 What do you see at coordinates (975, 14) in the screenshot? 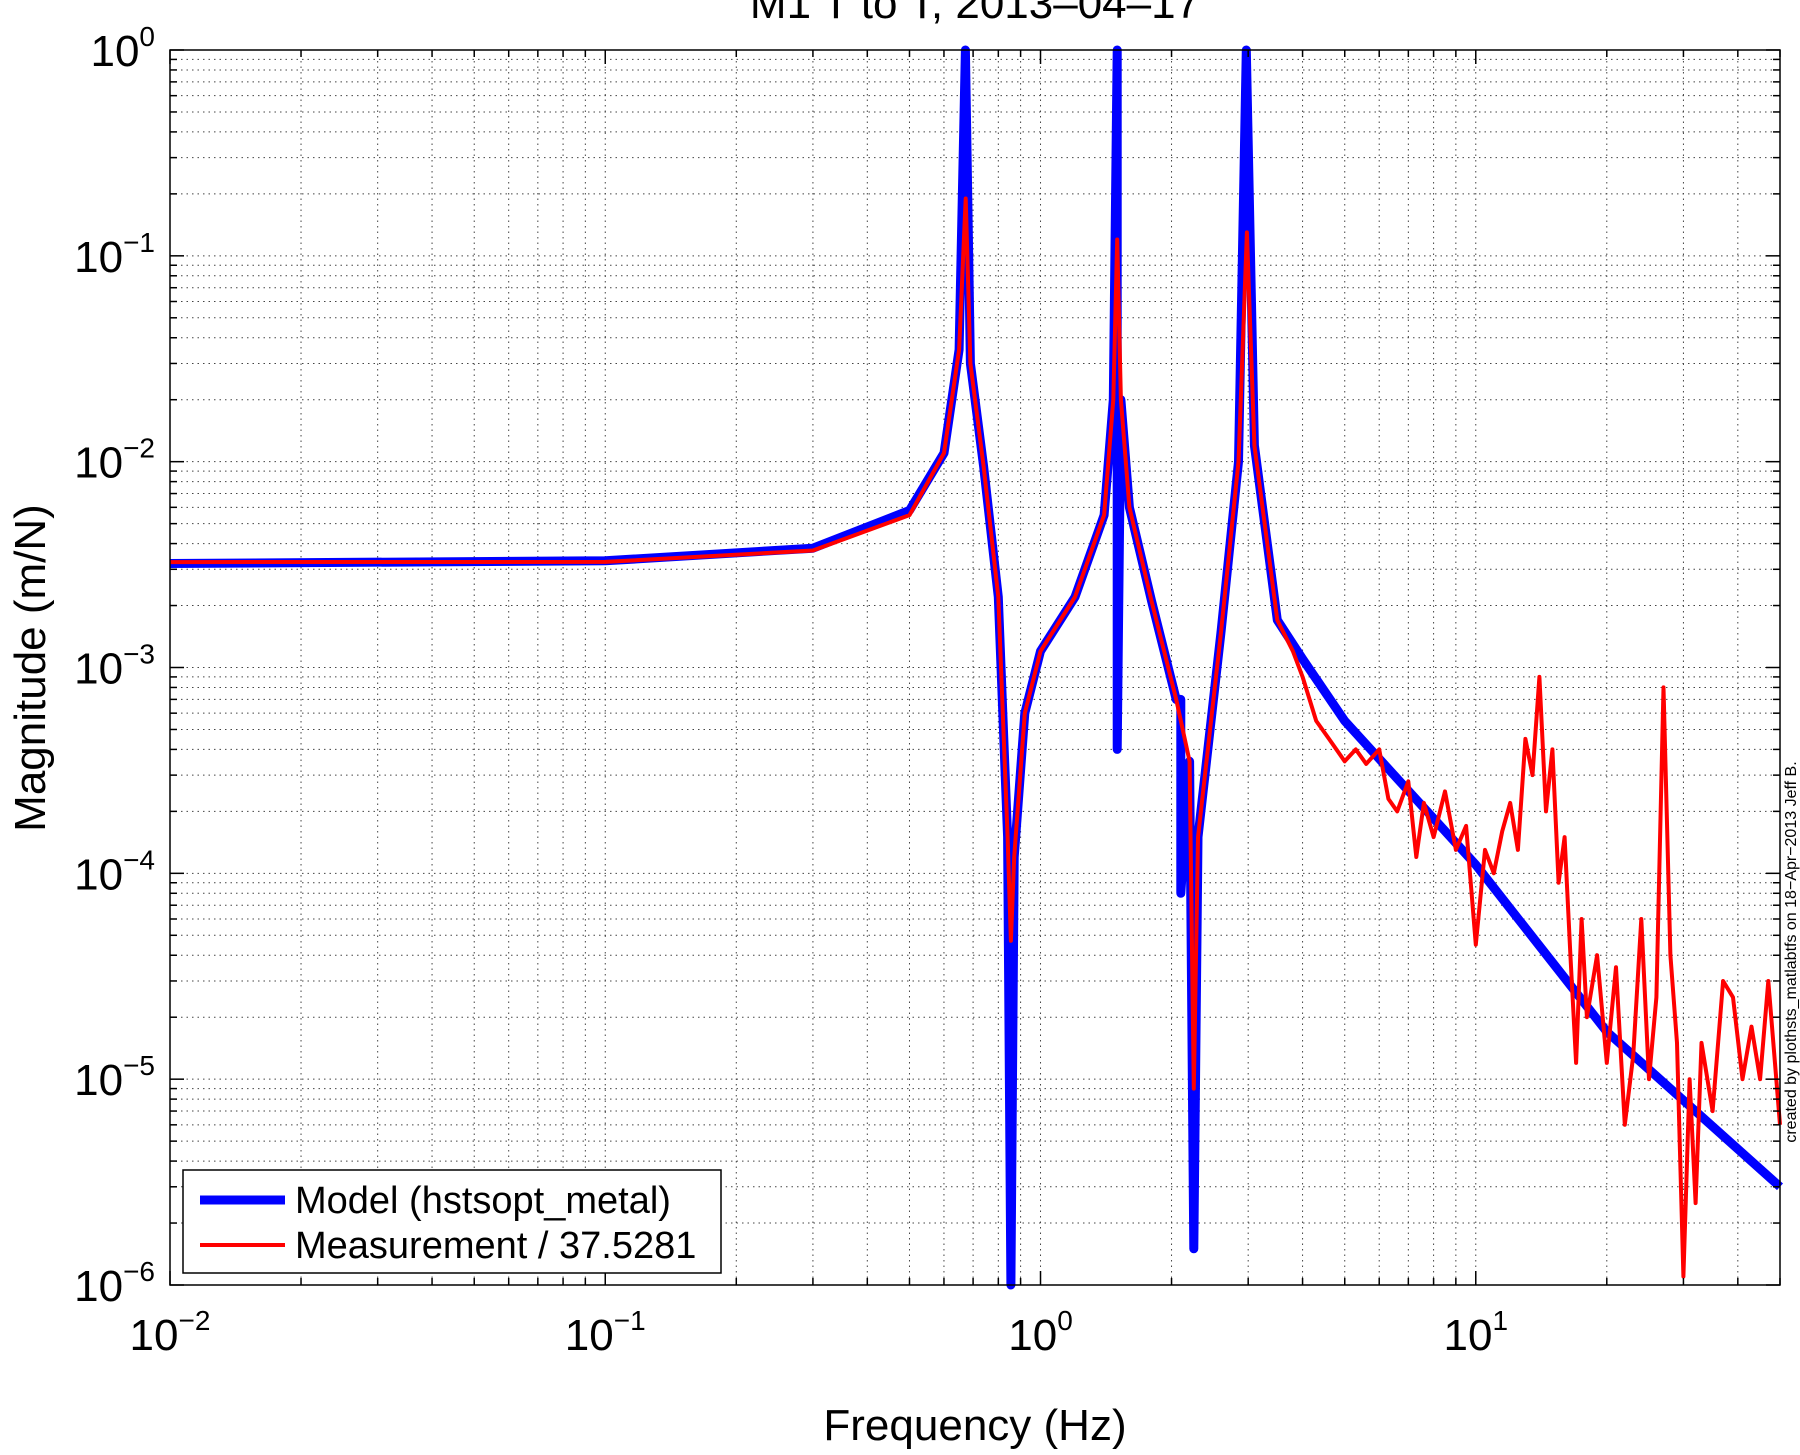
I see `chart-title: M1 T to T, 2013–04–17` at bounding box center [975, 14].